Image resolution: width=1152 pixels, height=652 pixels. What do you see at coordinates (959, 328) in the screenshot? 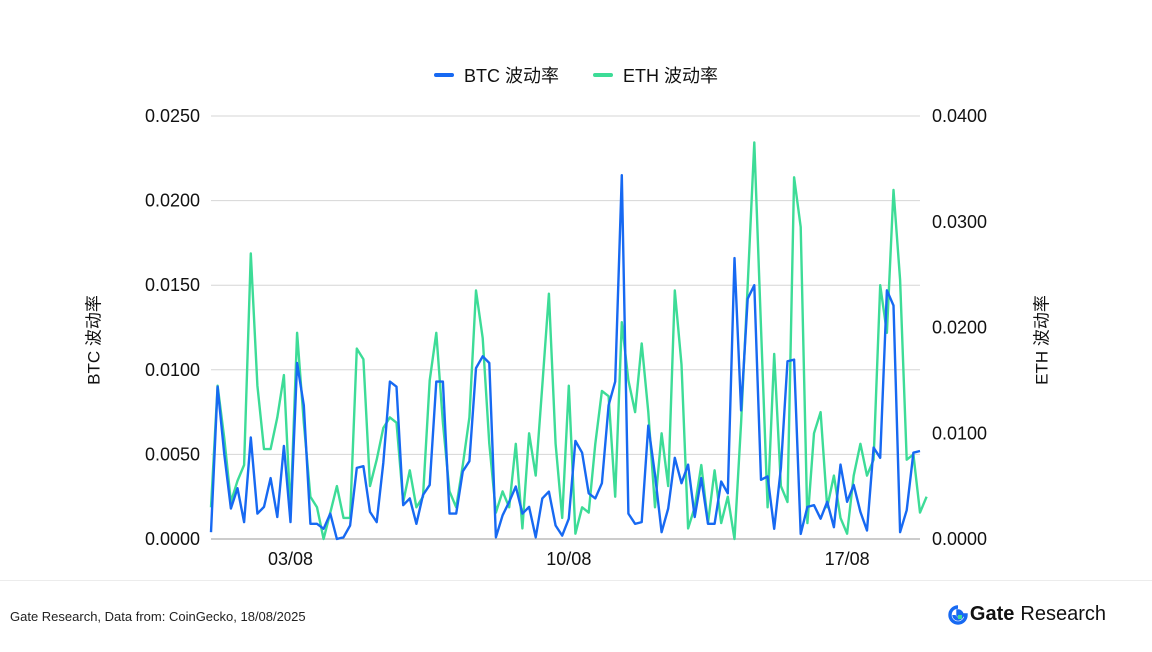
I see `y-right-tick-label: 0.0200` at bounding box center [959, 328].